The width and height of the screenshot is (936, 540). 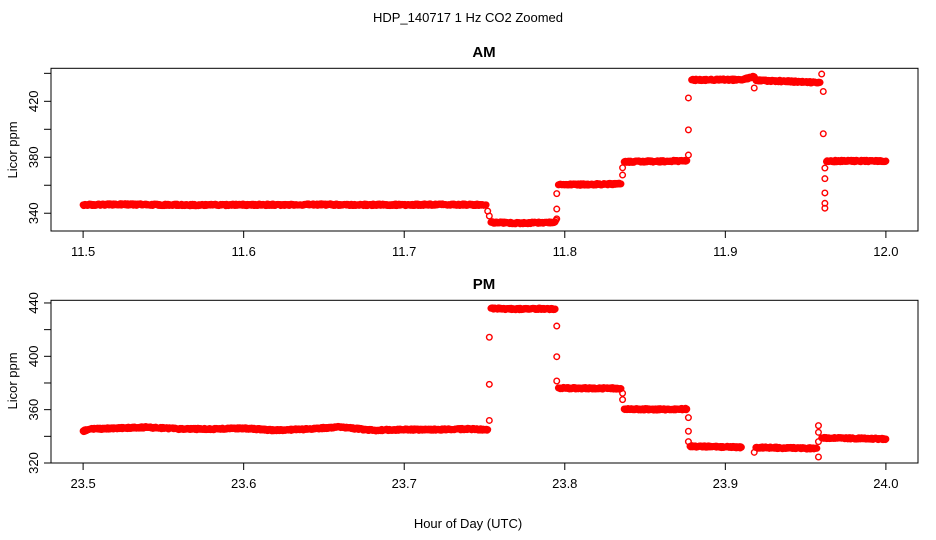 What do you see at coordinates (565, 251) in the screenshot?
I see `x-tick-label: 11.8` at bounding box center [565, 251].